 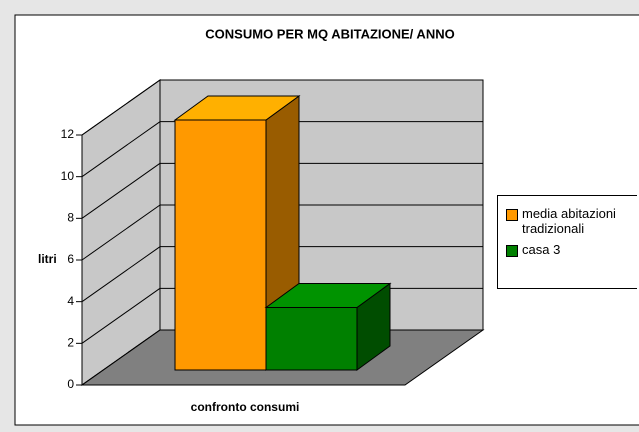 I want to click on y-tick-label: 2, so click(x=70, y=343).